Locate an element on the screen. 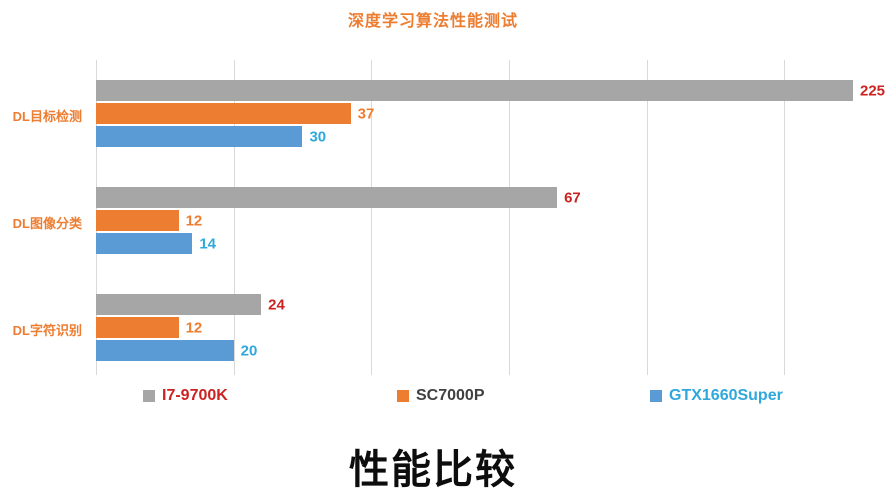 This screenshot has height=493, width=890. bar-SC7000P-DL目标检测 is located at coordinates (223, 113).